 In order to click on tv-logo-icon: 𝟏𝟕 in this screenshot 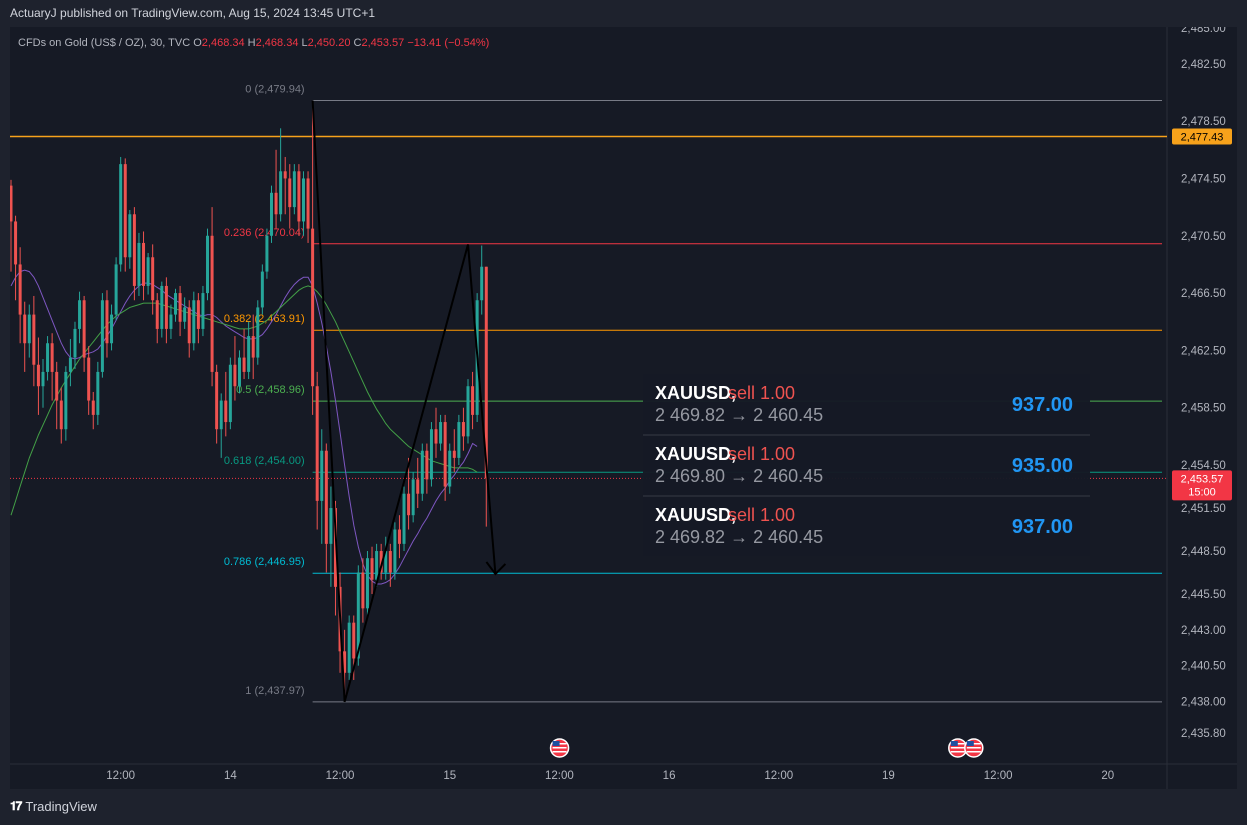, I will do `click(16, 806)`.